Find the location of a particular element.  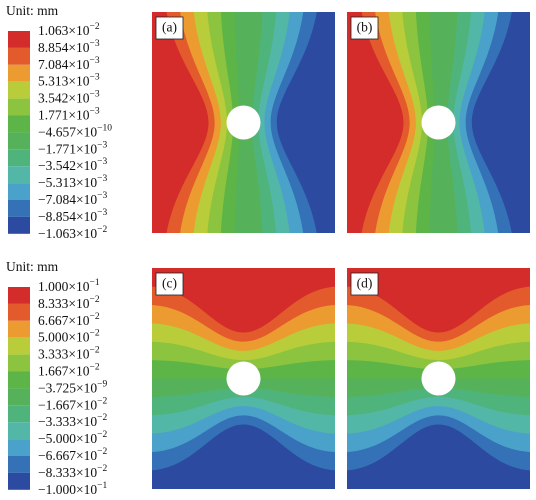

label-base: −1.771×10 is located at coordinates (67, 148).